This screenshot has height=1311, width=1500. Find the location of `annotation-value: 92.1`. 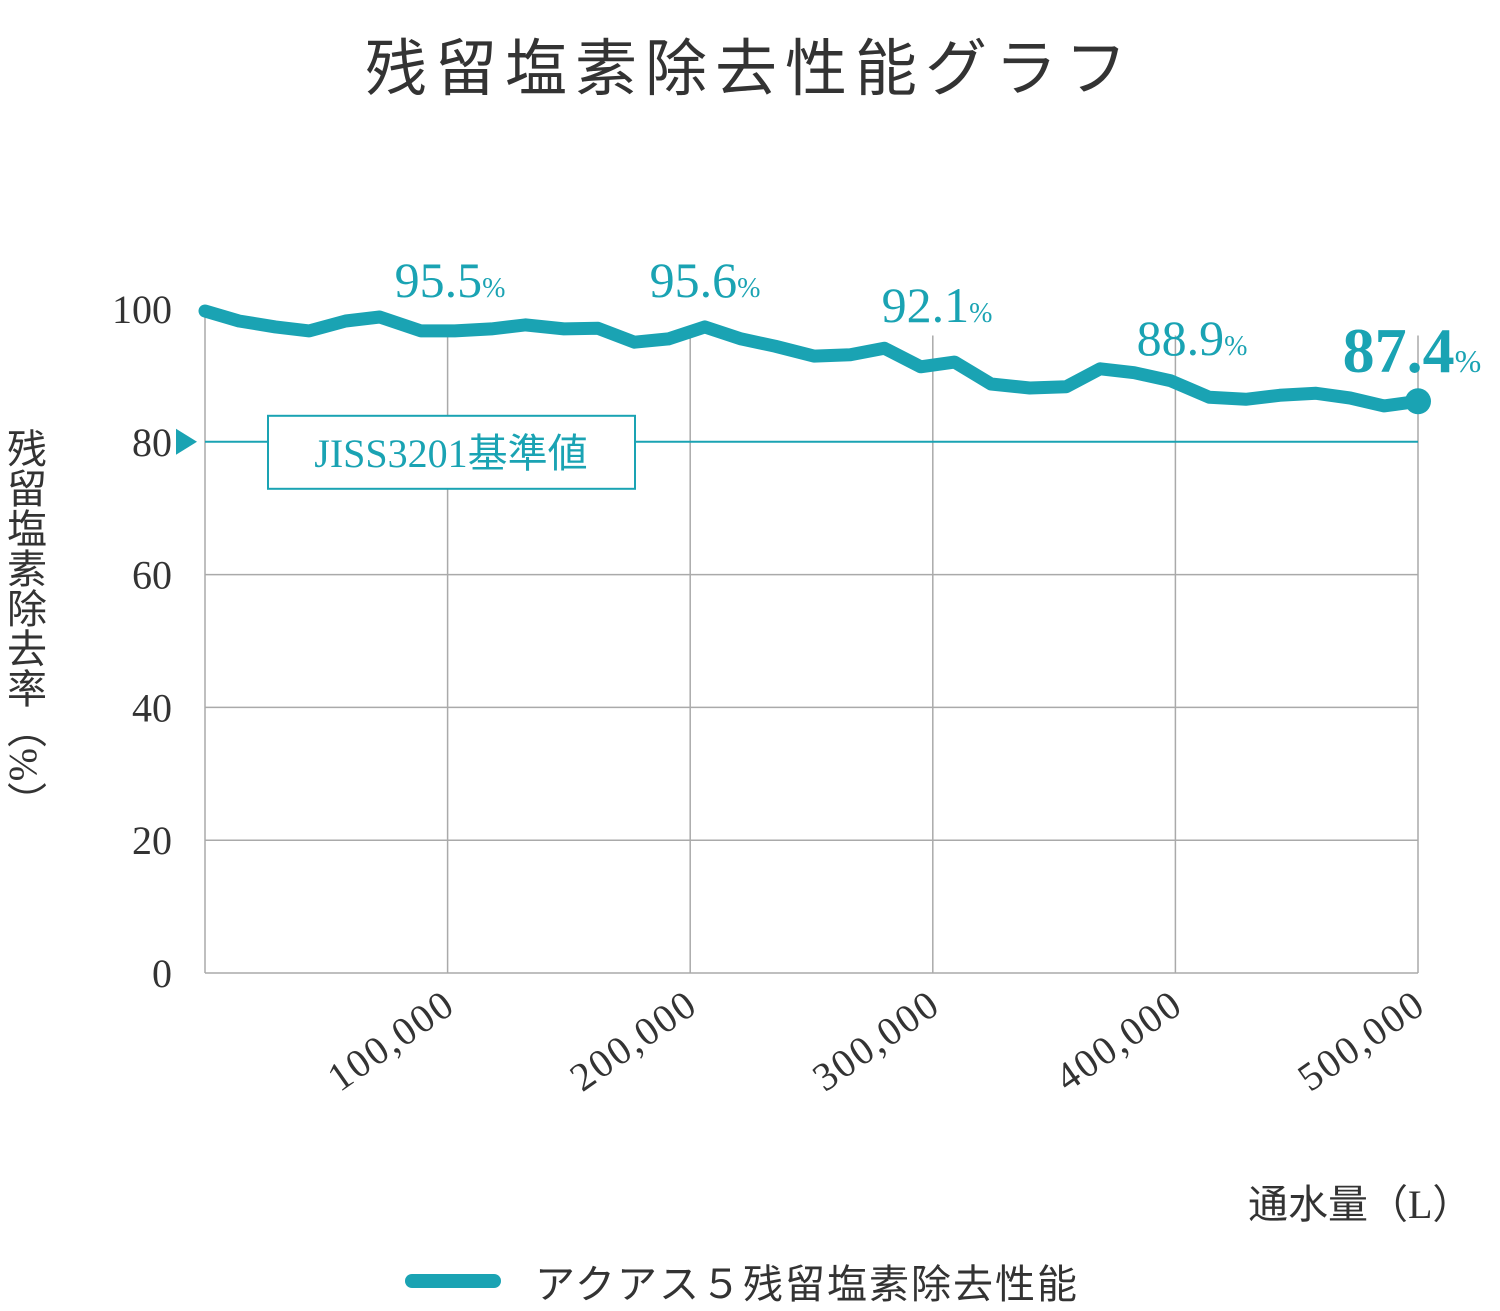

annotation-value: 92.1 is located at coordinates (926, 305).